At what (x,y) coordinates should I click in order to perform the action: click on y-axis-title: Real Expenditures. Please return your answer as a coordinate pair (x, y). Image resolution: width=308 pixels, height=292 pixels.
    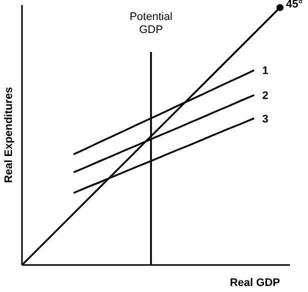
    Looking at the image, I should click on (9, 135).